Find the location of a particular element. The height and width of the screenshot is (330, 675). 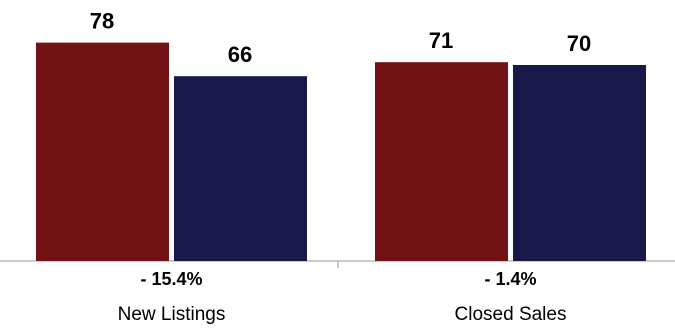

value-label-new-listings-1: 78 is located at coordinates (102, 21).